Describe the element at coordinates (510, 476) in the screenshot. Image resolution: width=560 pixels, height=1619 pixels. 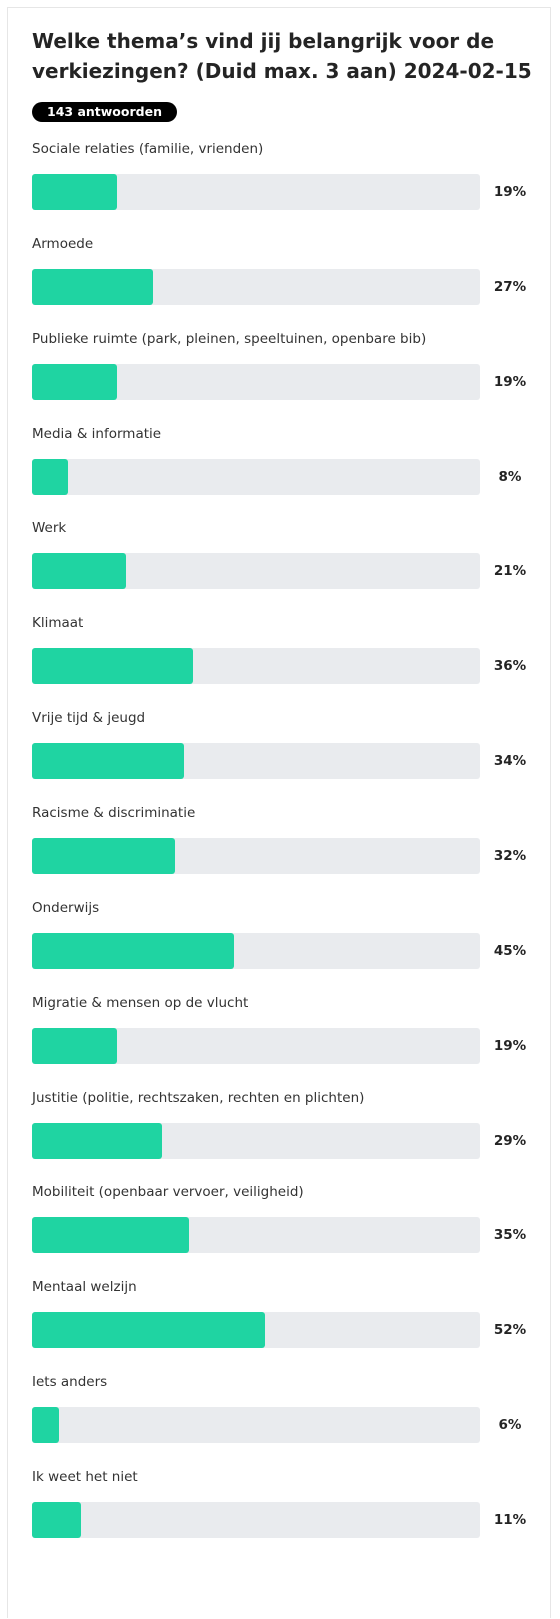
I see `value-label: 8%` at that location.